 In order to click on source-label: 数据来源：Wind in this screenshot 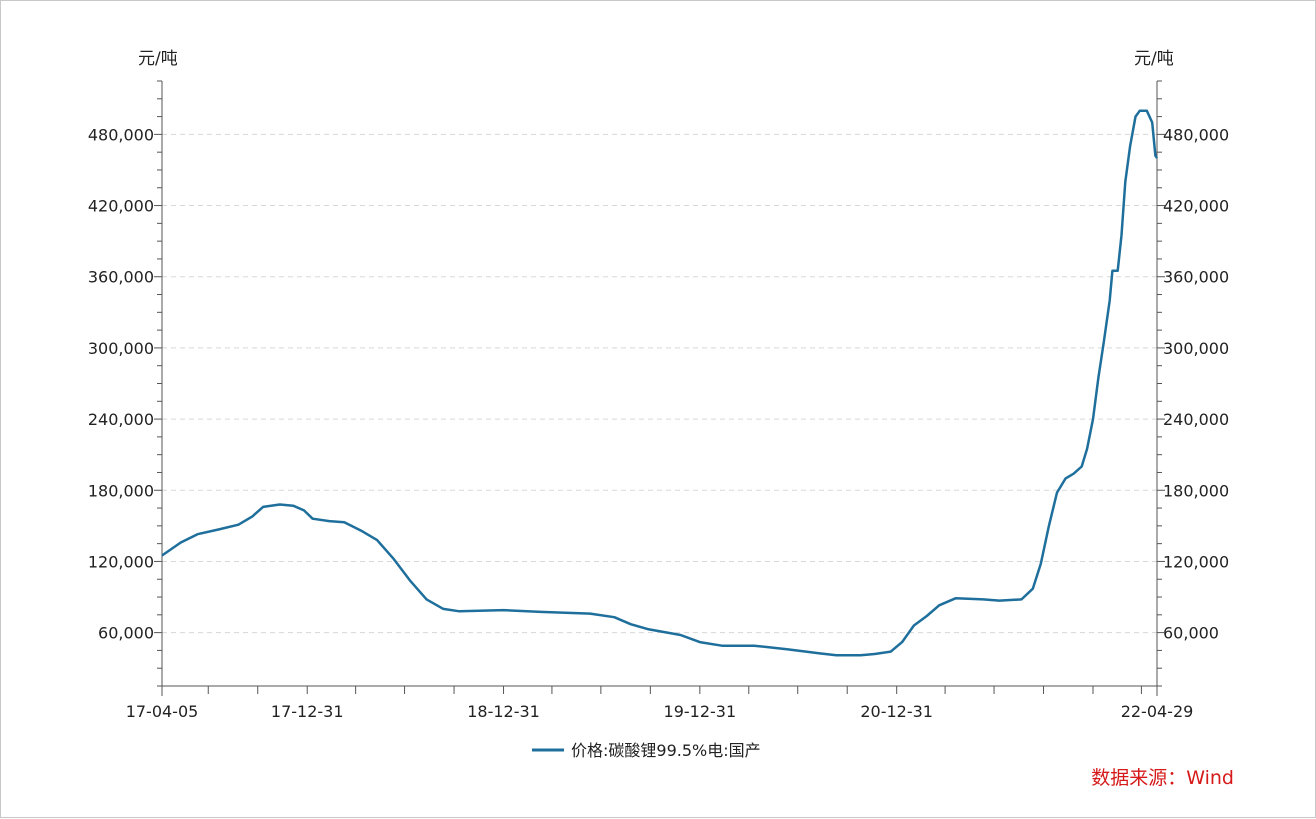, I will do `click(1162, 778)`.